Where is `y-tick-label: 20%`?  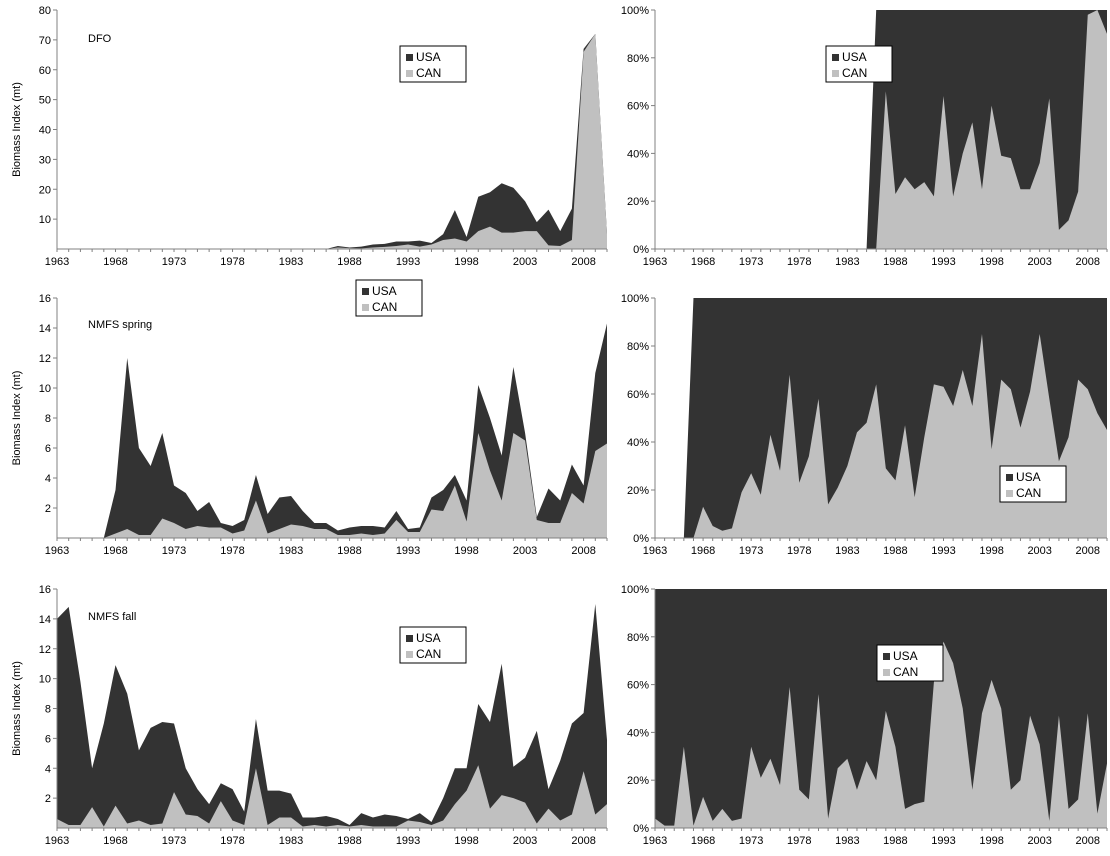
y-tick-label: 20% is located at coordinates (638, 781).